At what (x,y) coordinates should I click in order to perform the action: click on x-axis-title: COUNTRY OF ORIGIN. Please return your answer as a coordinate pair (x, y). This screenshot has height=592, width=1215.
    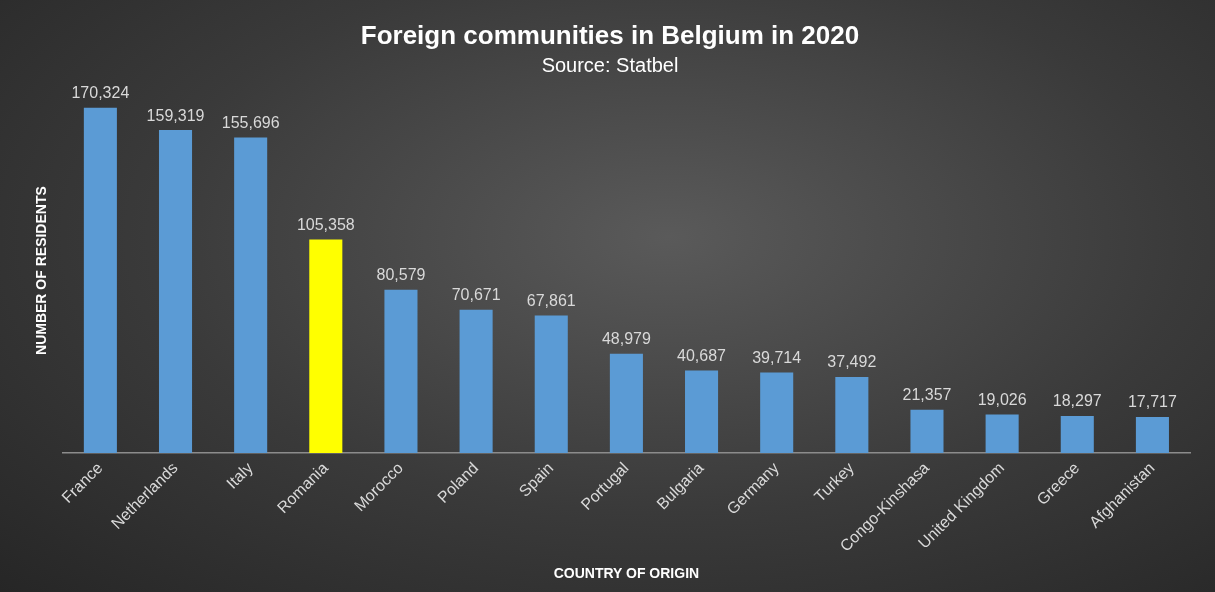
    Looking at the image, I should click on (626, 573).